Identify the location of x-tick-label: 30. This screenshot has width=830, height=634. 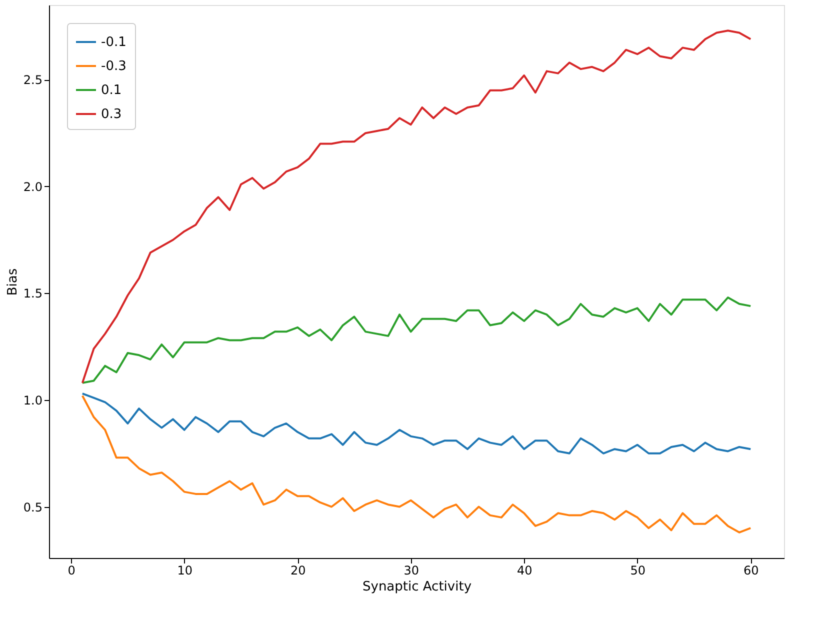
(411, 571).